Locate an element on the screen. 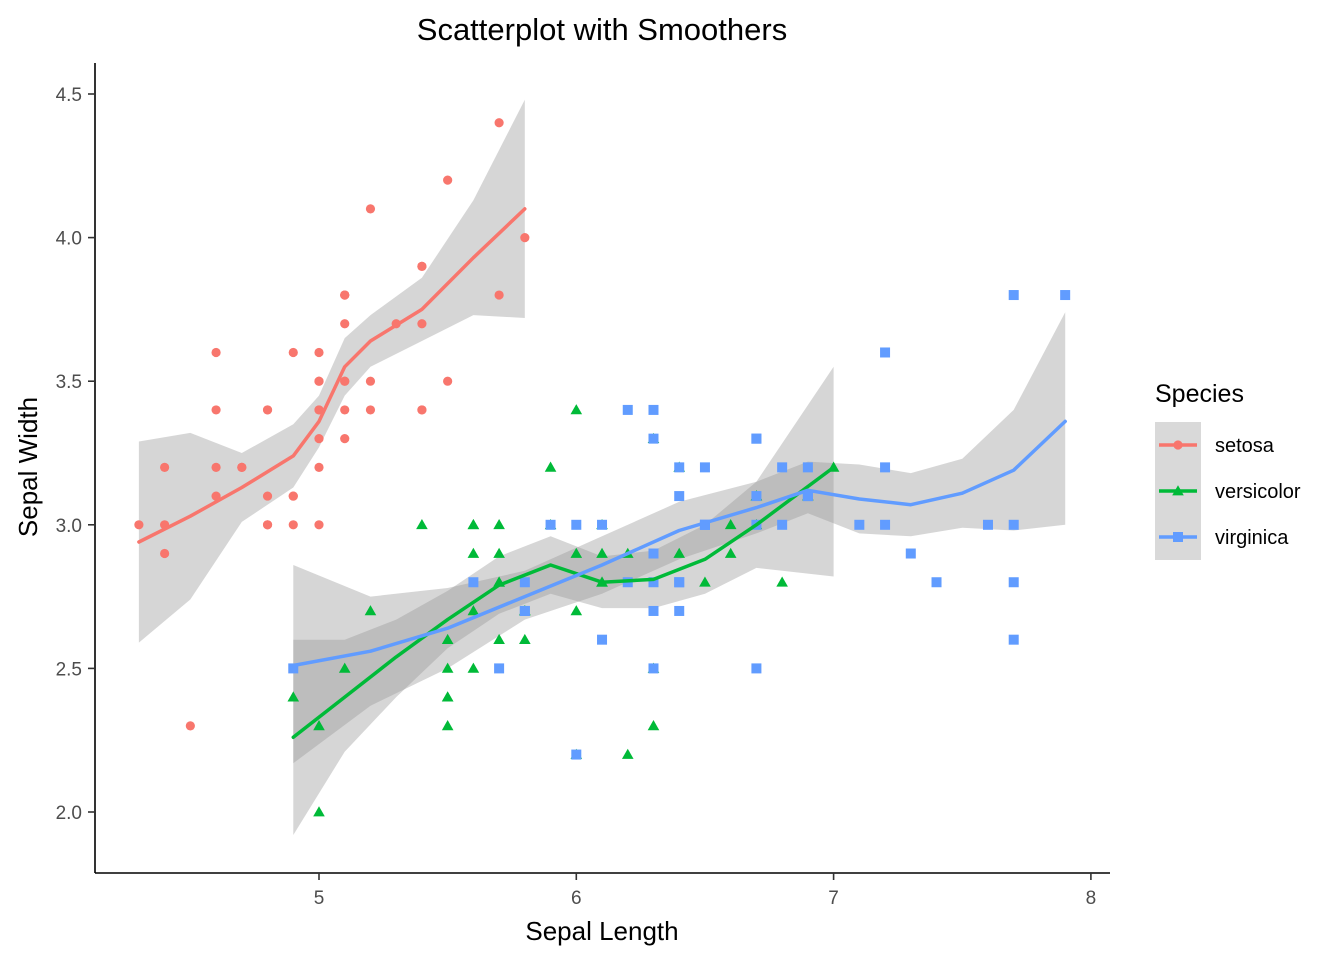 The image size is (1344, 960). x-tick-label: 5 is located at coordinates (319, 898).